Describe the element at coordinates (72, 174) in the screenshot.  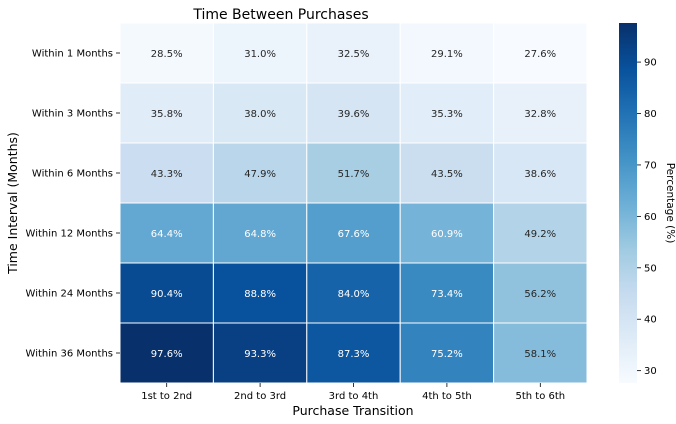
I see `y-tick-label: Within 6 Months` at that location.